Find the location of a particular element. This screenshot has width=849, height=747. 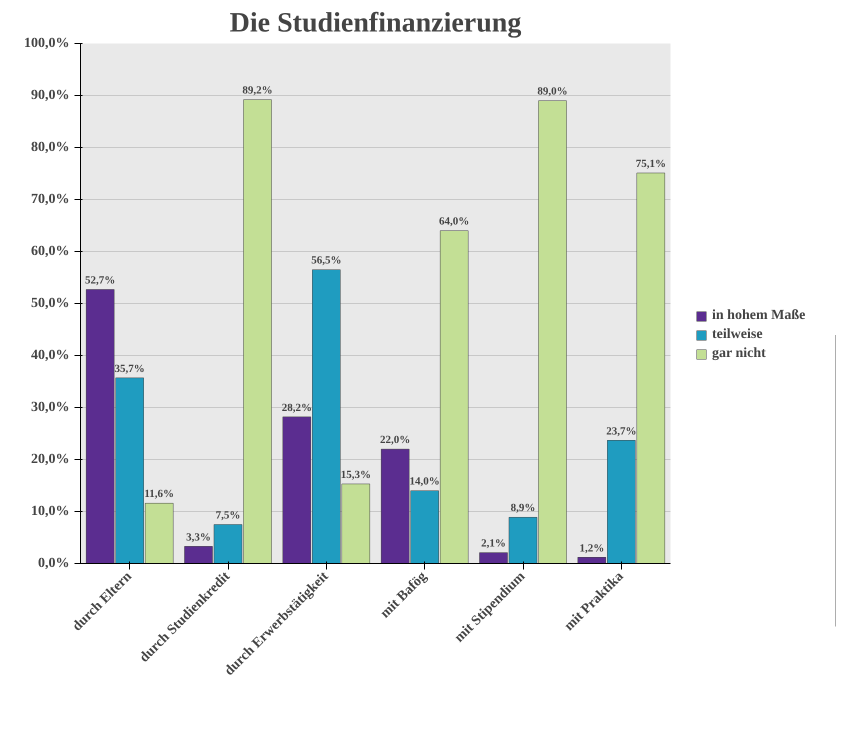

data-label: 35,7% is located at coordinates (129, 368).